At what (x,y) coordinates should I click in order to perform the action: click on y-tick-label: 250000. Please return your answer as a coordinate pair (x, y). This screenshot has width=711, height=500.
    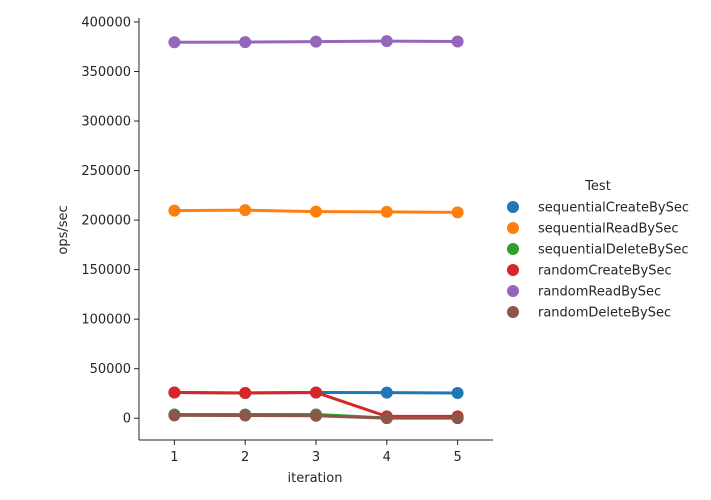
    Looking at the image, I should click on (106, 171).